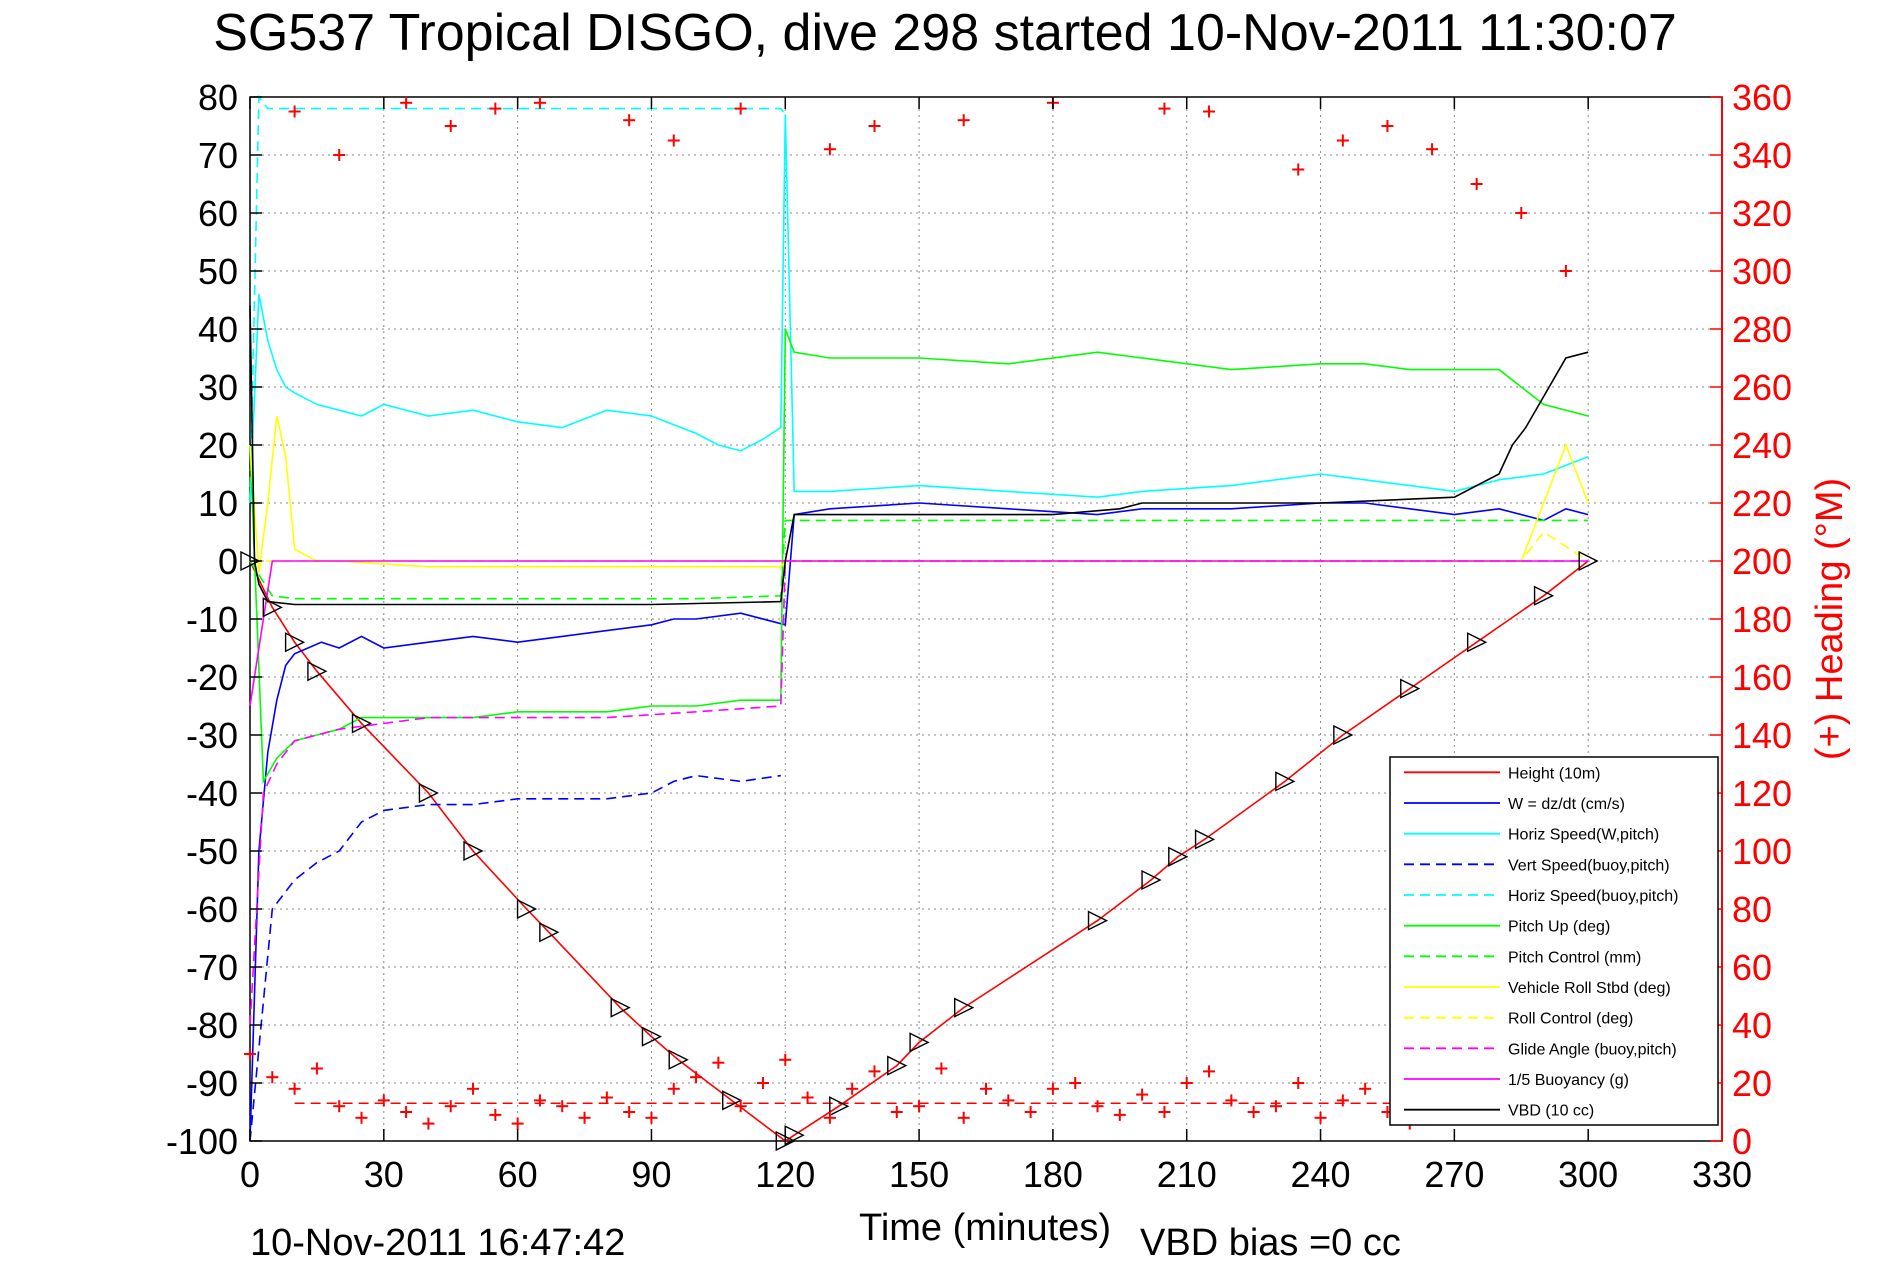 The image size is (1891, 1262). I want to click on y-tick-label: 10, so click(218, 503).